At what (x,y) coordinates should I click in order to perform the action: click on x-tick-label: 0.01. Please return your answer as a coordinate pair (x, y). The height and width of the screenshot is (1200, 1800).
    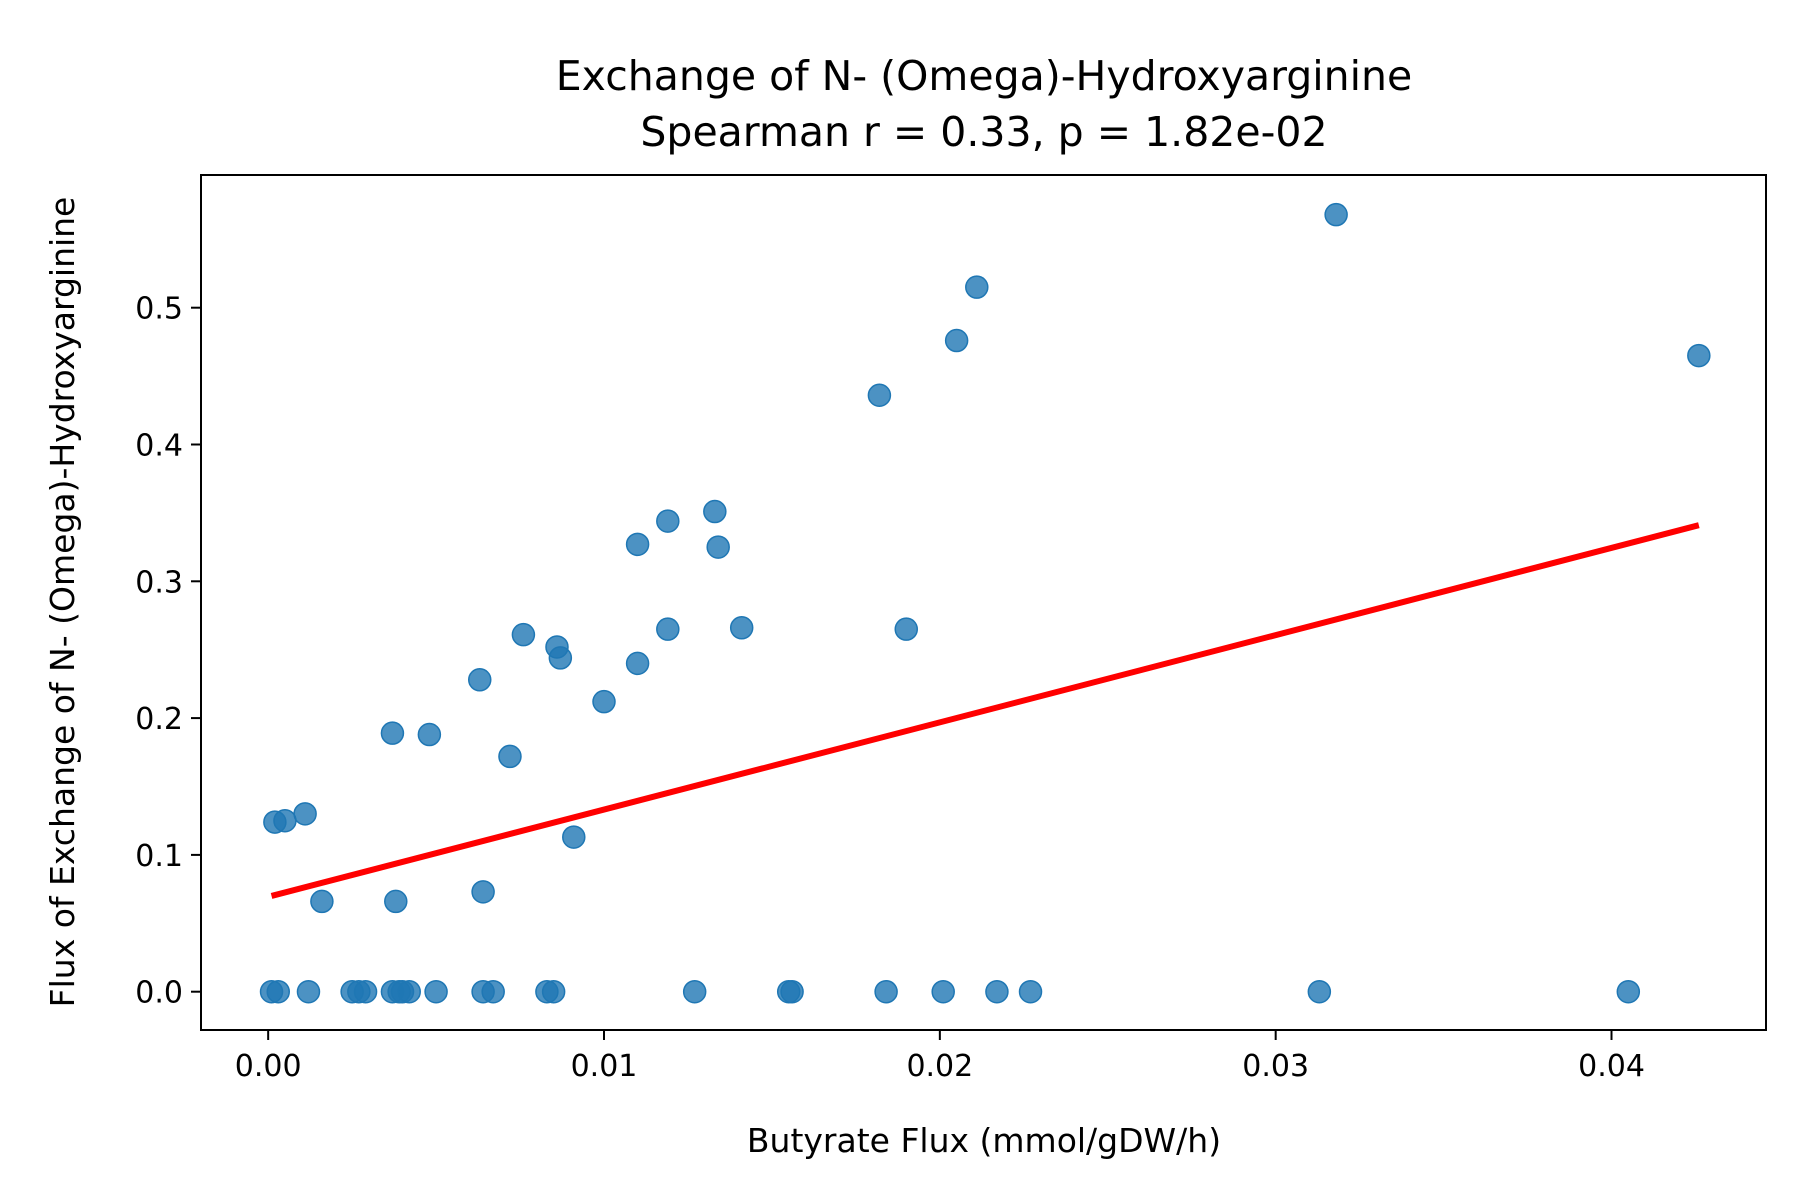
    Looking at the image, I should click on (604, 1066).